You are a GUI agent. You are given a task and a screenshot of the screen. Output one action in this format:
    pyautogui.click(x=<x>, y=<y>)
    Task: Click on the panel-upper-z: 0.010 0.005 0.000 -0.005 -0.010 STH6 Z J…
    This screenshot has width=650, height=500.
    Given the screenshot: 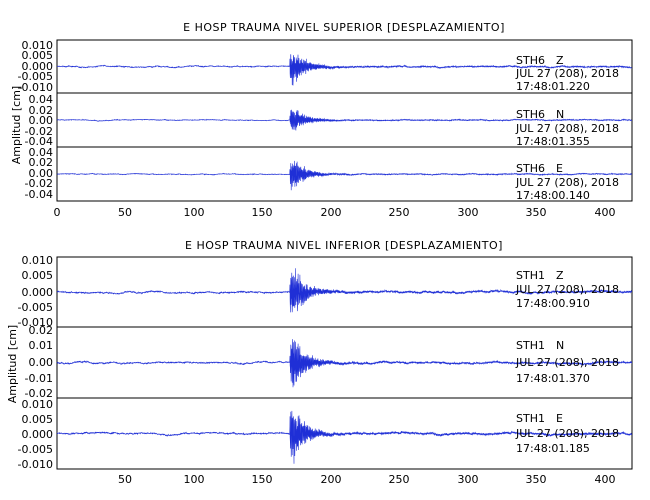 What is the action you would take?
    pyautogui.click(x=325, y=66)
    